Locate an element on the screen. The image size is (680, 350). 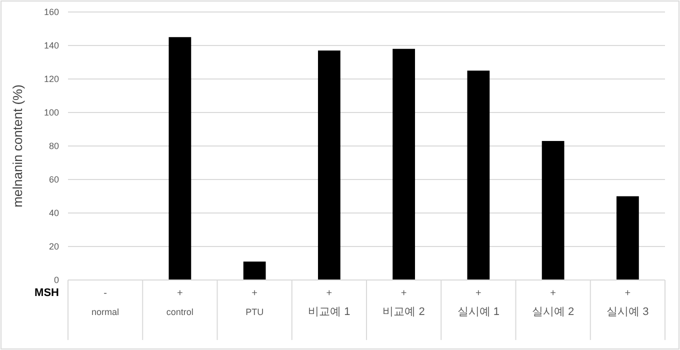
y-tick-label: 40 is located at coordinates (53, 213).